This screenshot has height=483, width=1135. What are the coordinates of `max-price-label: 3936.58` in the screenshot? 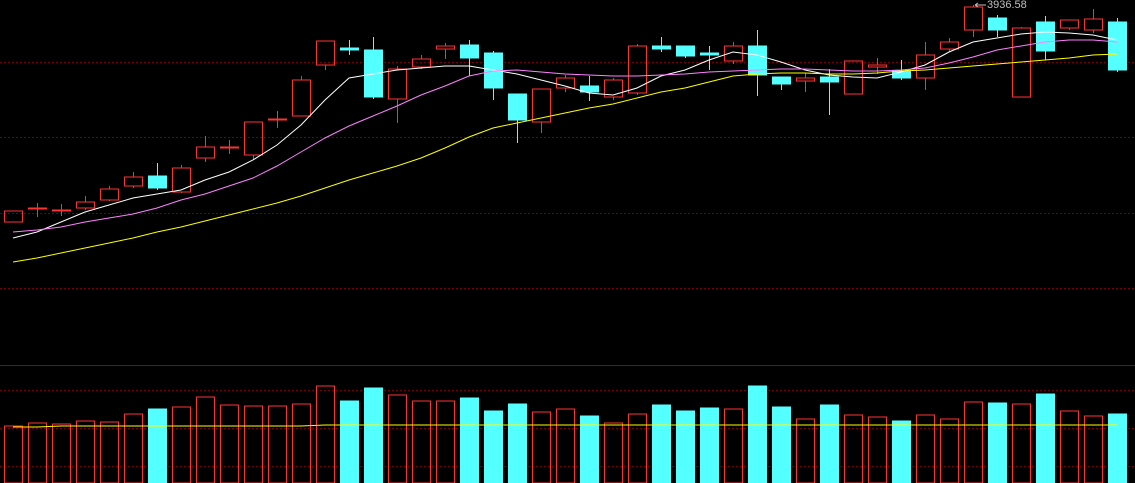 It's located at (1007, 5).